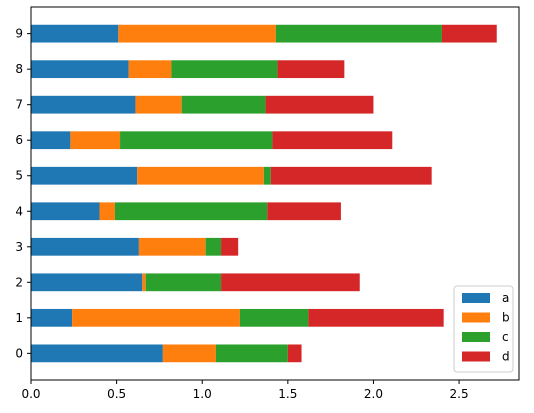 This screenshot has height=413, width=534. What do you see at coordinates (506, 357) in the screenshot?
I see `legend-label-d: d` at bounding box center [506, 357].